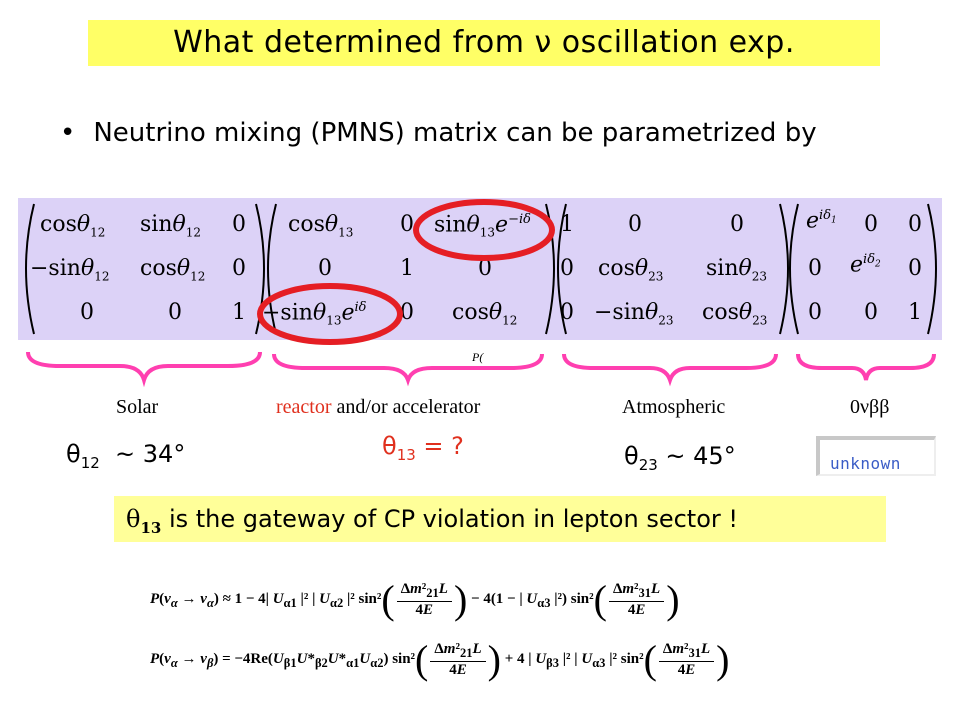  I want to click on brace-atmospheric, so click(670, 370).